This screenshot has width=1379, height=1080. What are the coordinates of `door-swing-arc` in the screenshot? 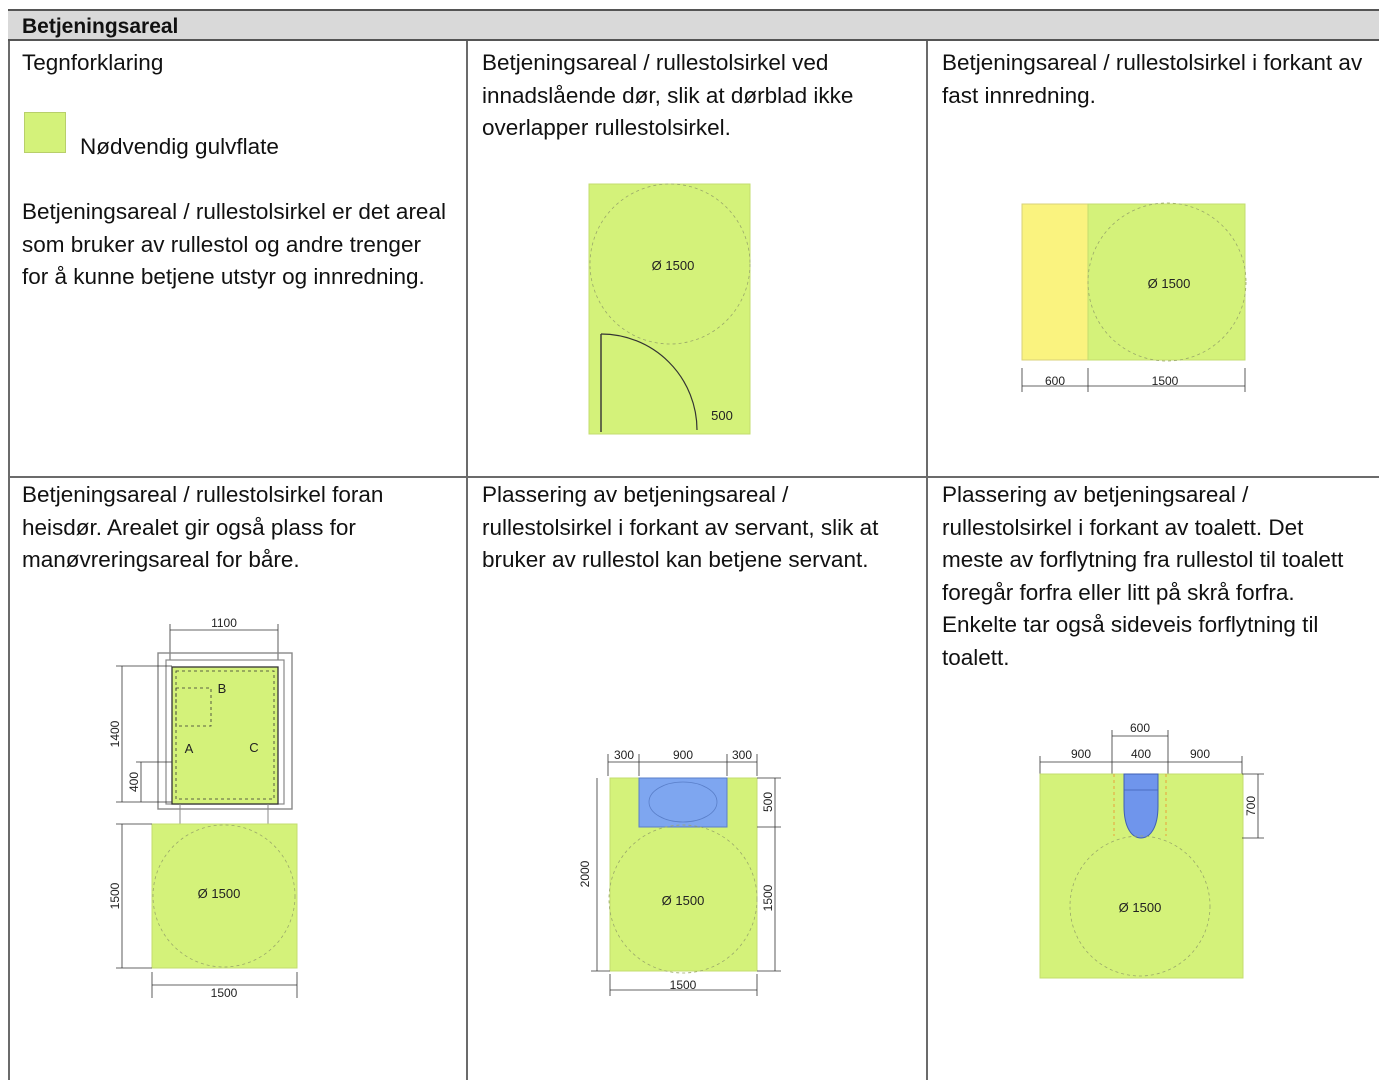 It's located at (649, 382).